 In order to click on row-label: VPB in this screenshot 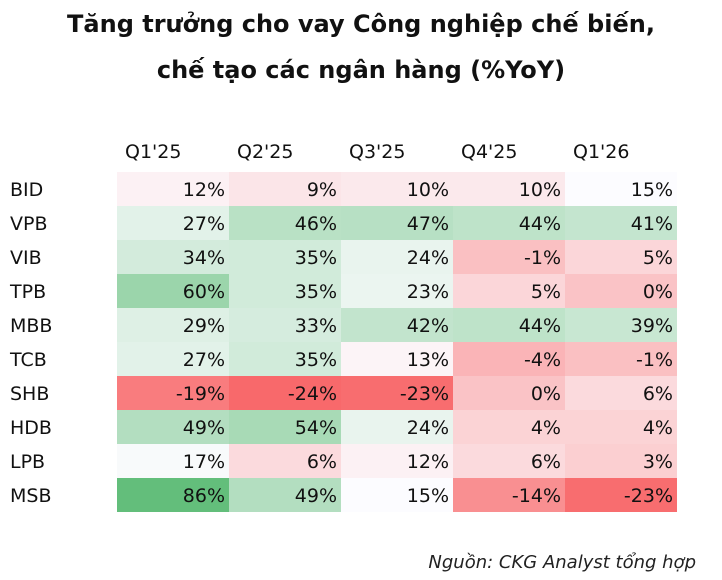, I will do `click(29, 224)`.